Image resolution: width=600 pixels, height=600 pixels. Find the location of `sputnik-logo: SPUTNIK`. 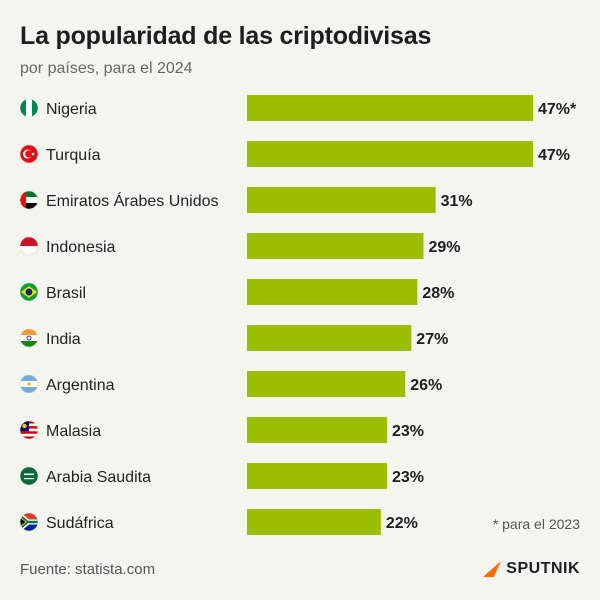

sputnik-logo: SPUTNIK is located at coordinates (531, 569).